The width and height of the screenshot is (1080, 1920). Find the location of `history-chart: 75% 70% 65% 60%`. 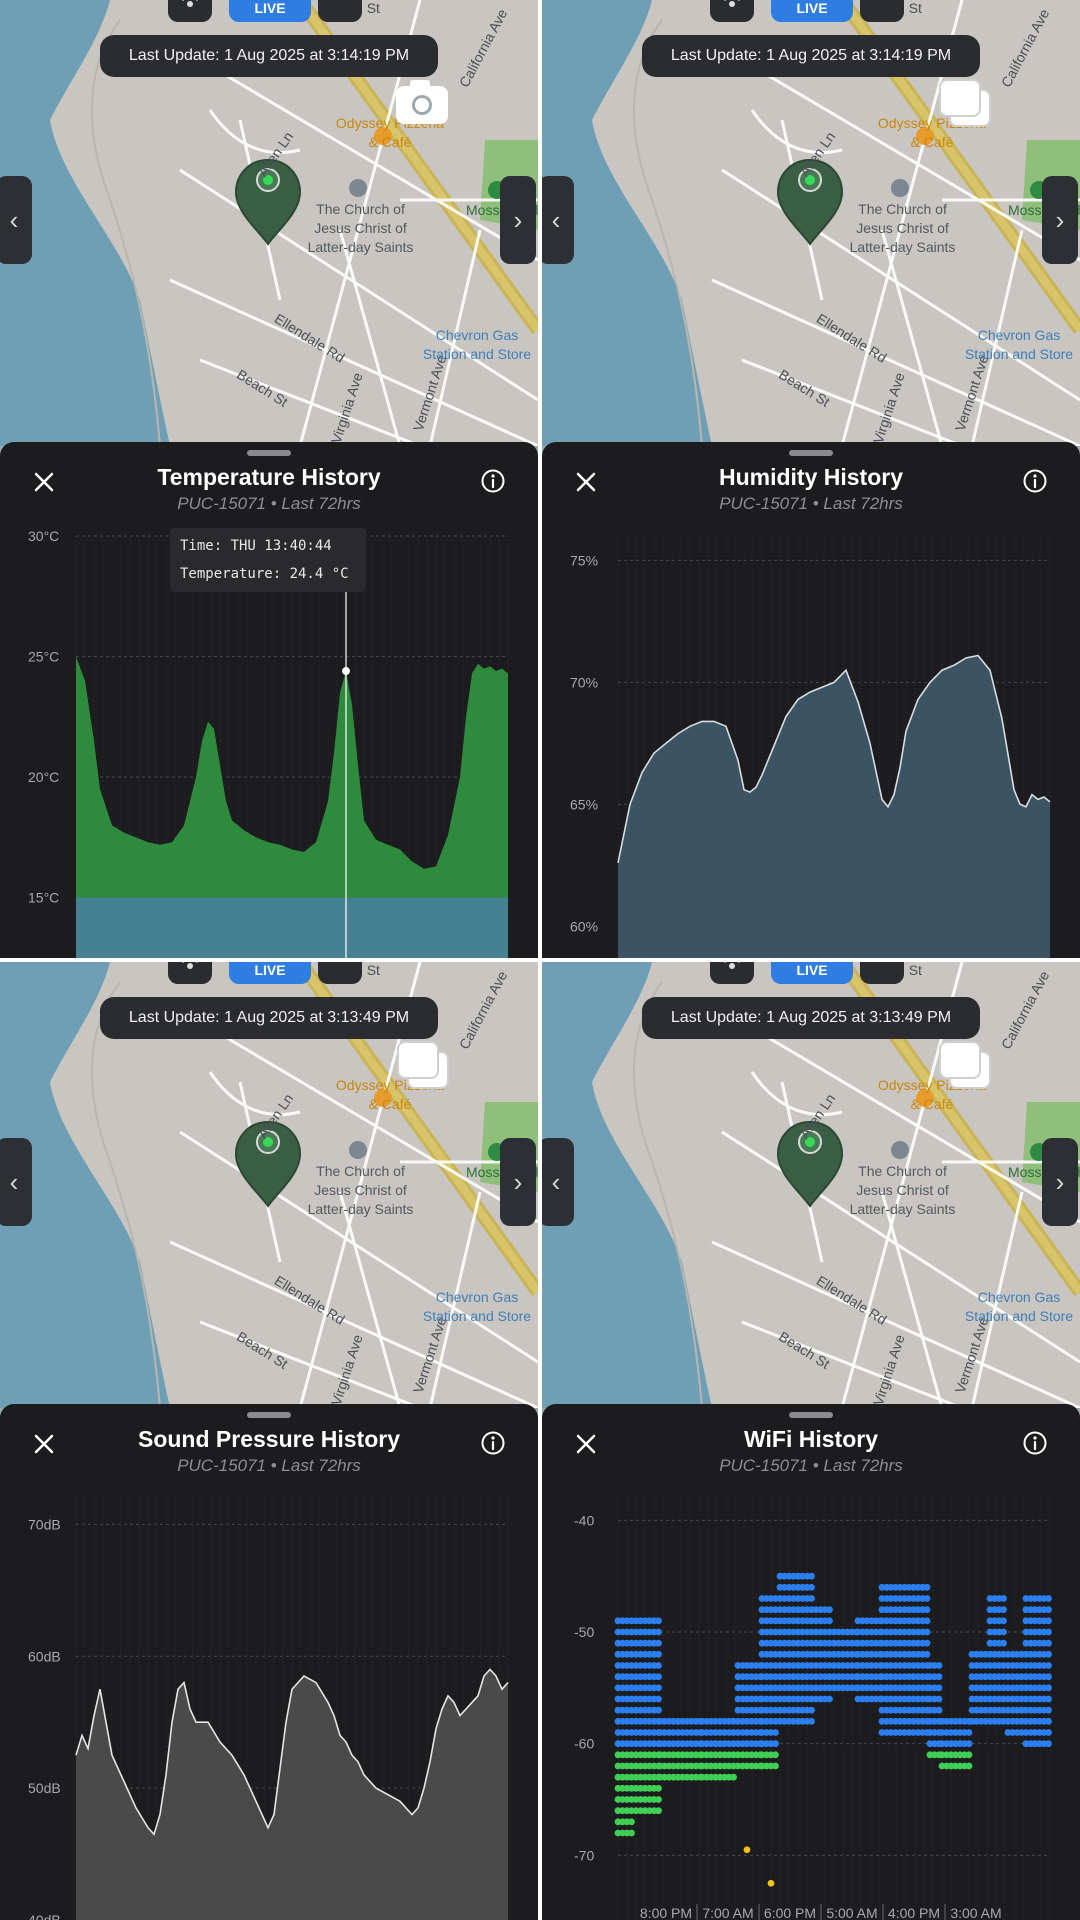

history-chart: 75% 70% 65% 60% is located at coordinates (811, 700).